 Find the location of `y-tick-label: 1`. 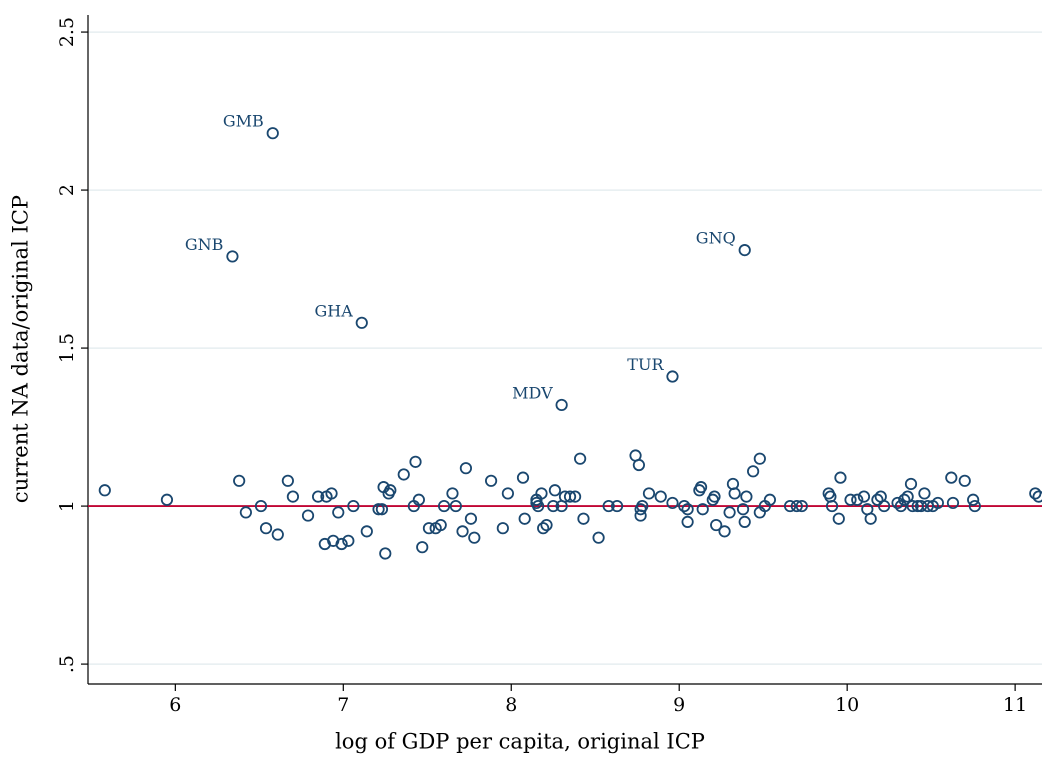

y-tick-label: 1 is located at coordinates (67, 506).